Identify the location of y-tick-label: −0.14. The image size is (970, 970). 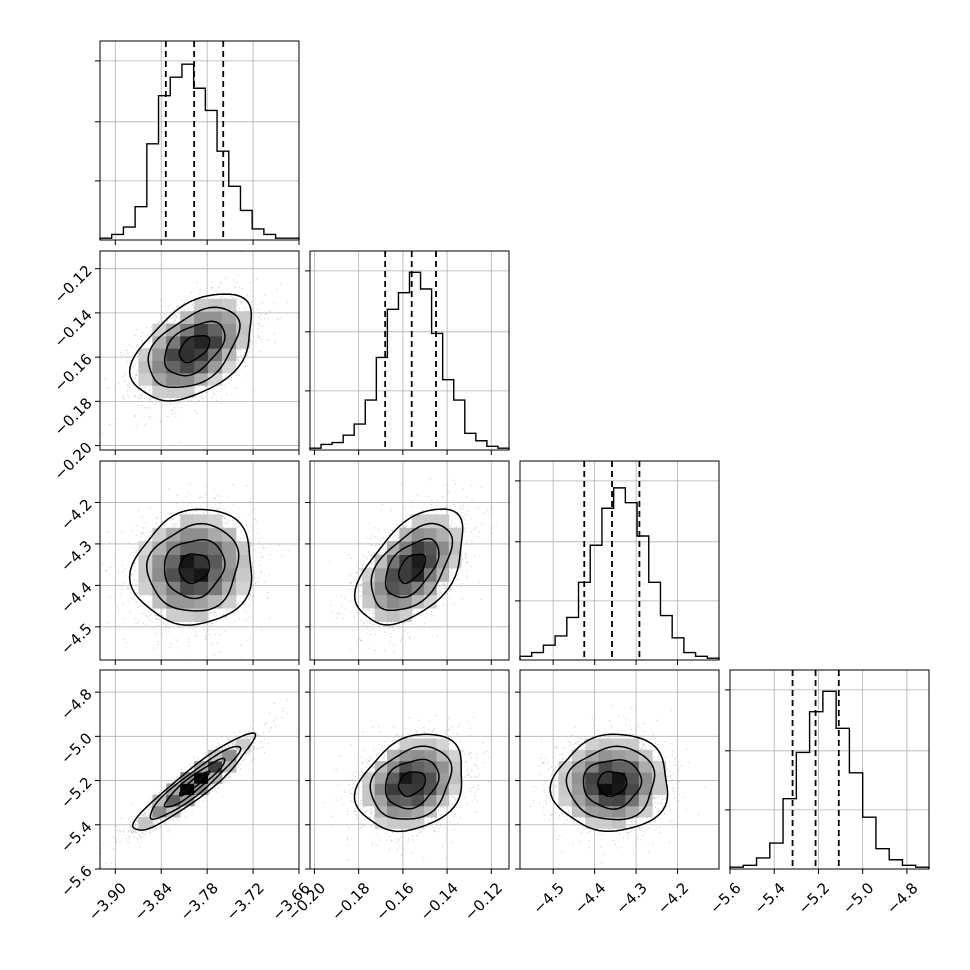
(72, 328).